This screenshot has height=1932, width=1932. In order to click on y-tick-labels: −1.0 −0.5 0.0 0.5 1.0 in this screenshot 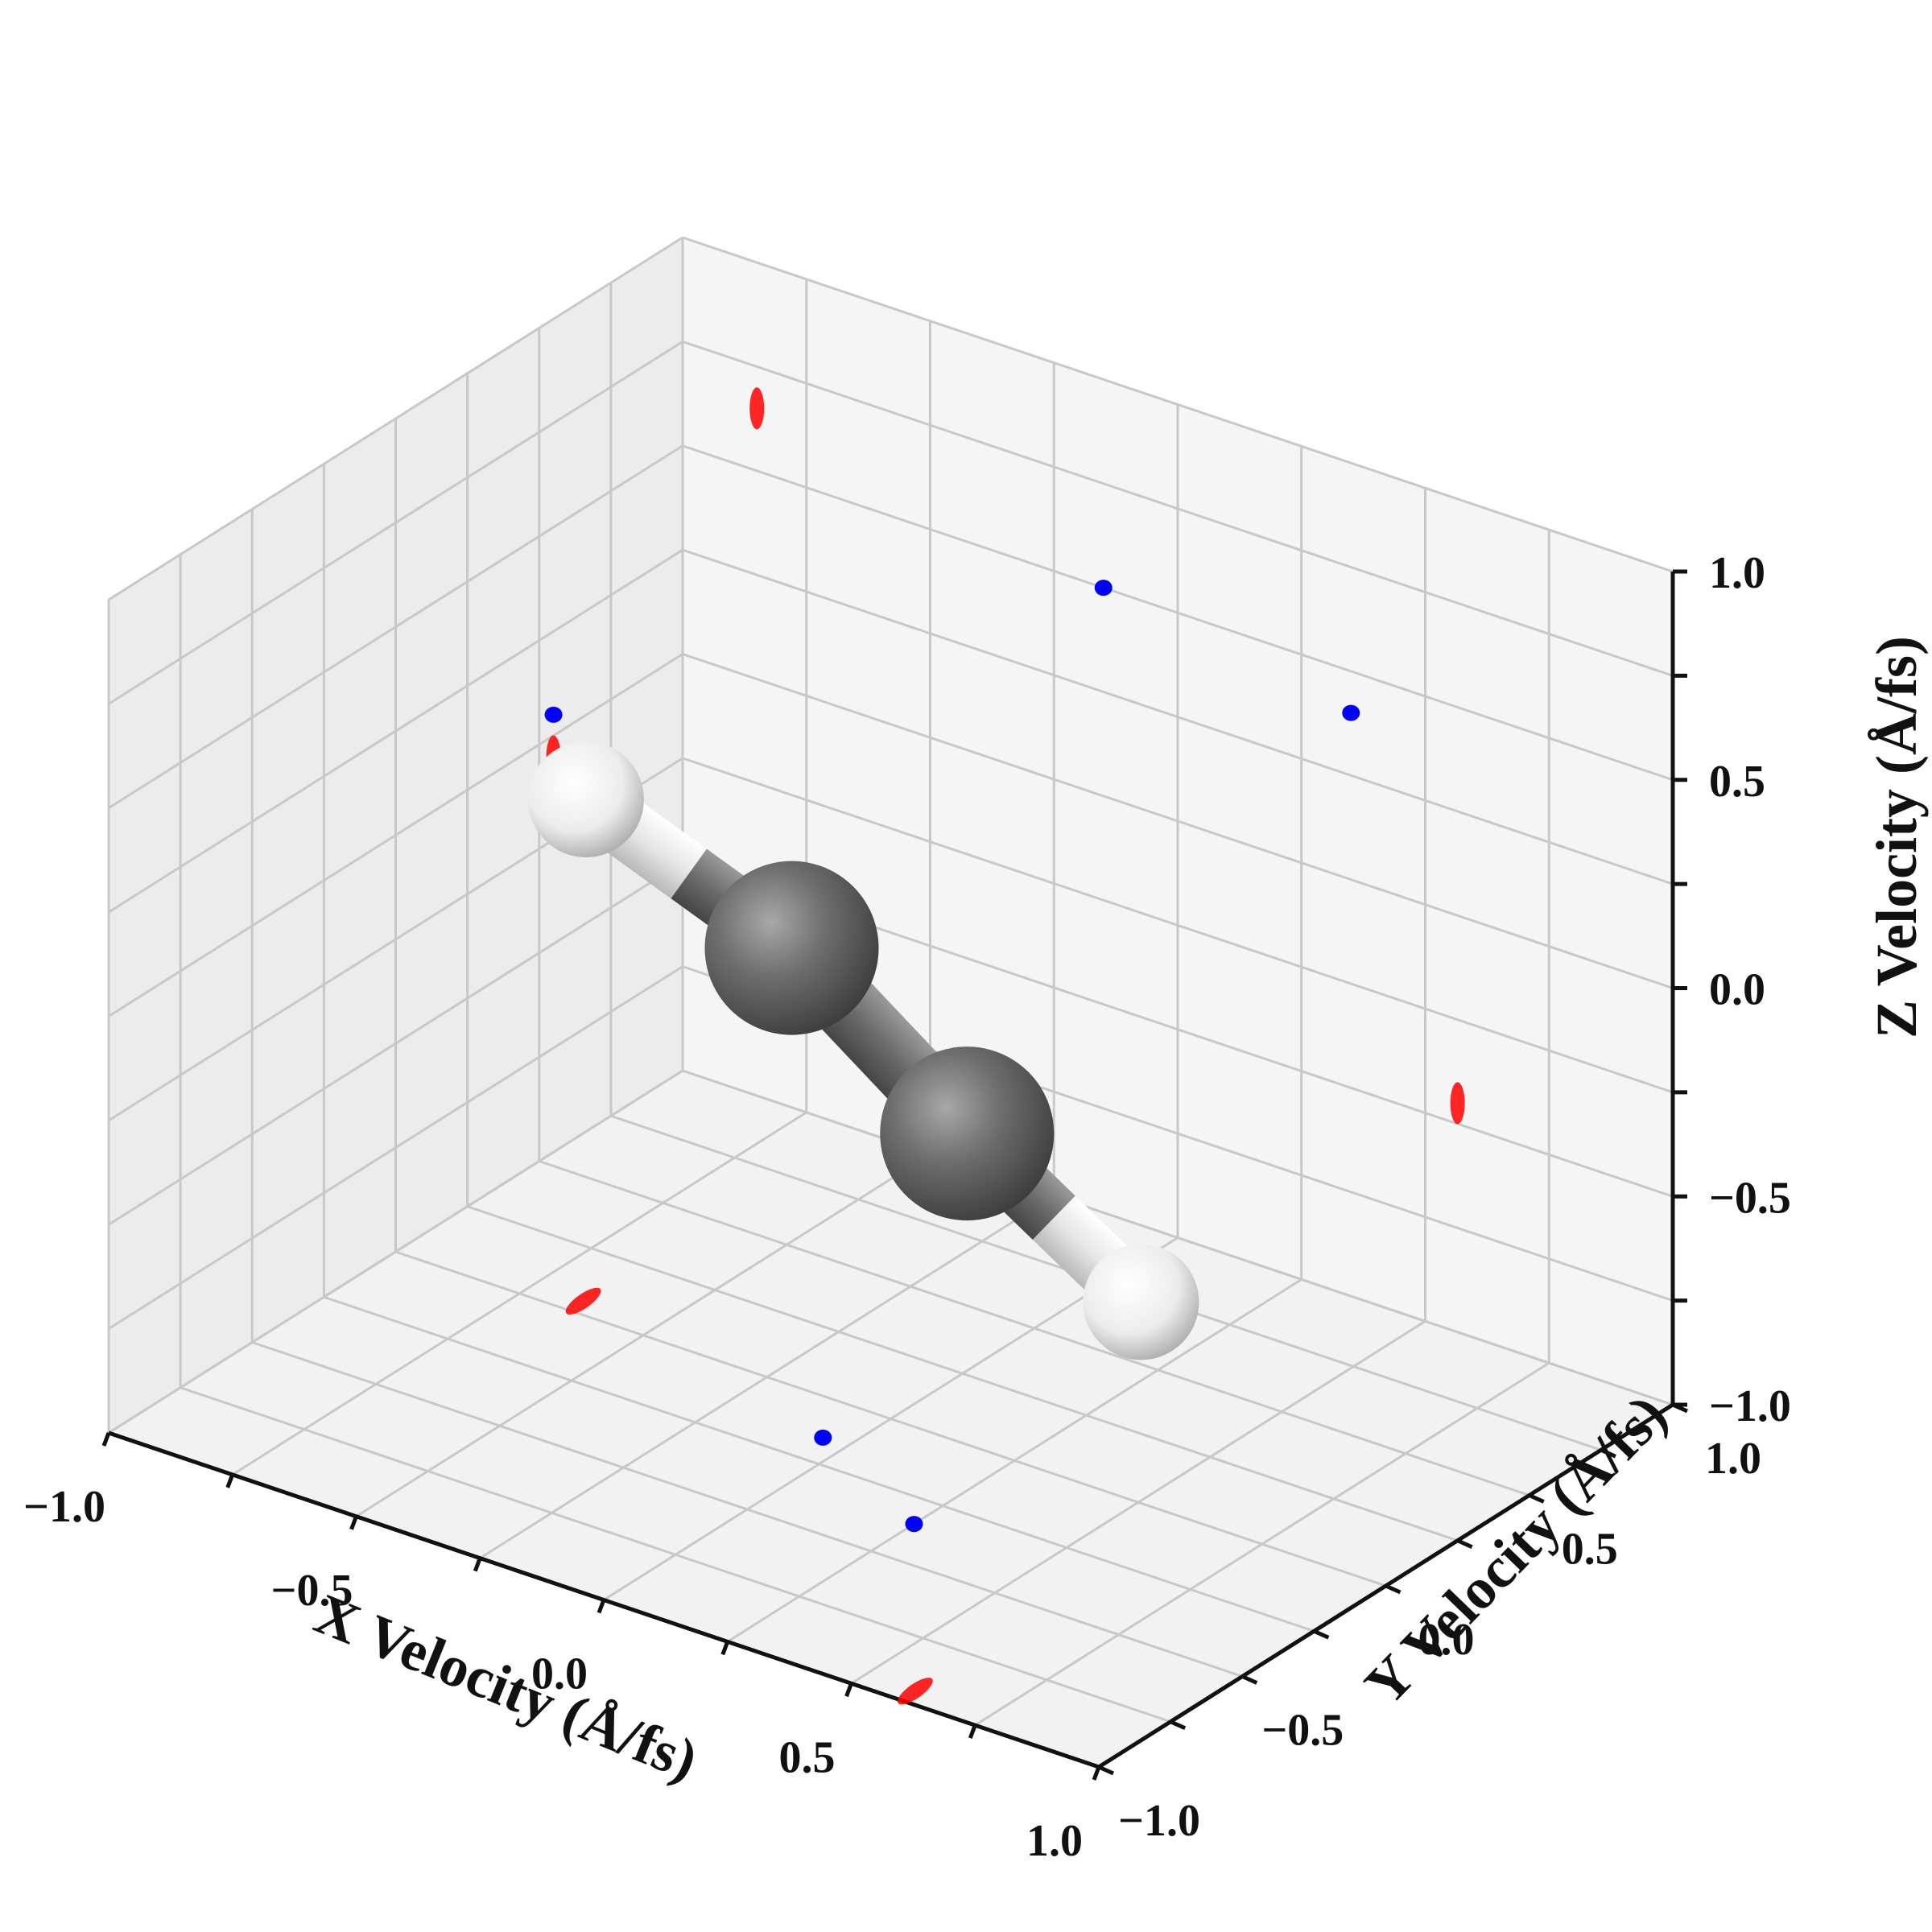, I will do `click(1439, 1640)`.